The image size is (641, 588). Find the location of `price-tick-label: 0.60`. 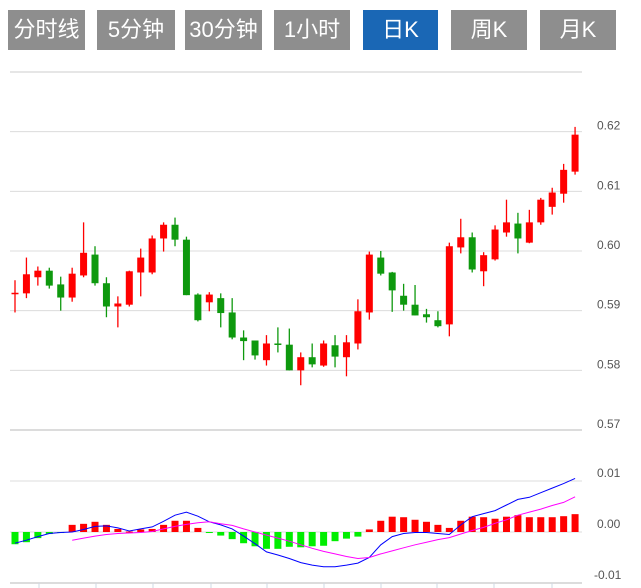

price-tick-label: 0.60 is located at coordinates (609, 245).